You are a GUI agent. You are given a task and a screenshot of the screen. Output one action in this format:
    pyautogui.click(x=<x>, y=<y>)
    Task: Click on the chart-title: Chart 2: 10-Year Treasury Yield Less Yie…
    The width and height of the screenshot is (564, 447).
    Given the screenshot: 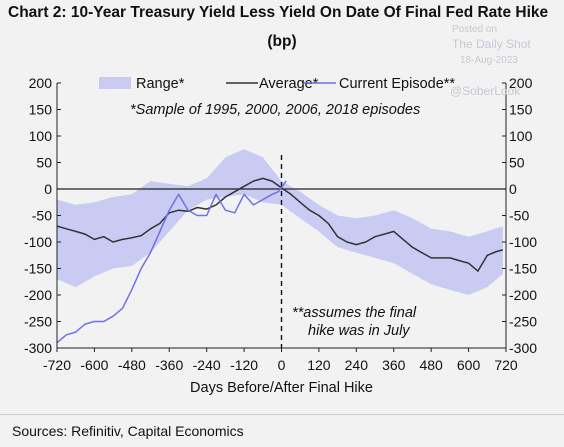 What is the action you would take?
    pyautogui.click(x=278, y=12)
    